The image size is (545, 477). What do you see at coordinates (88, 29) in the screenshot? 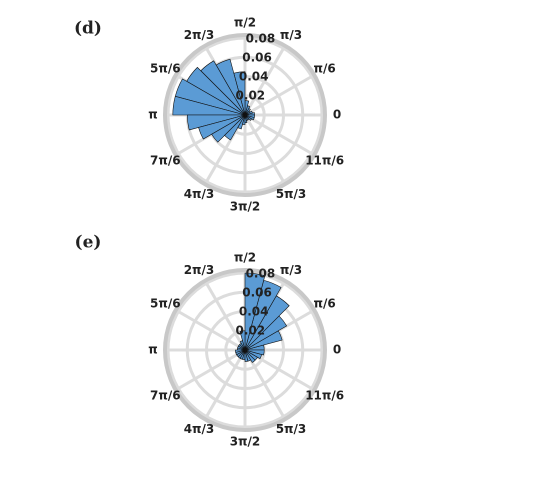
I see `panel-label: (d)` at bounding box center [88, 29].